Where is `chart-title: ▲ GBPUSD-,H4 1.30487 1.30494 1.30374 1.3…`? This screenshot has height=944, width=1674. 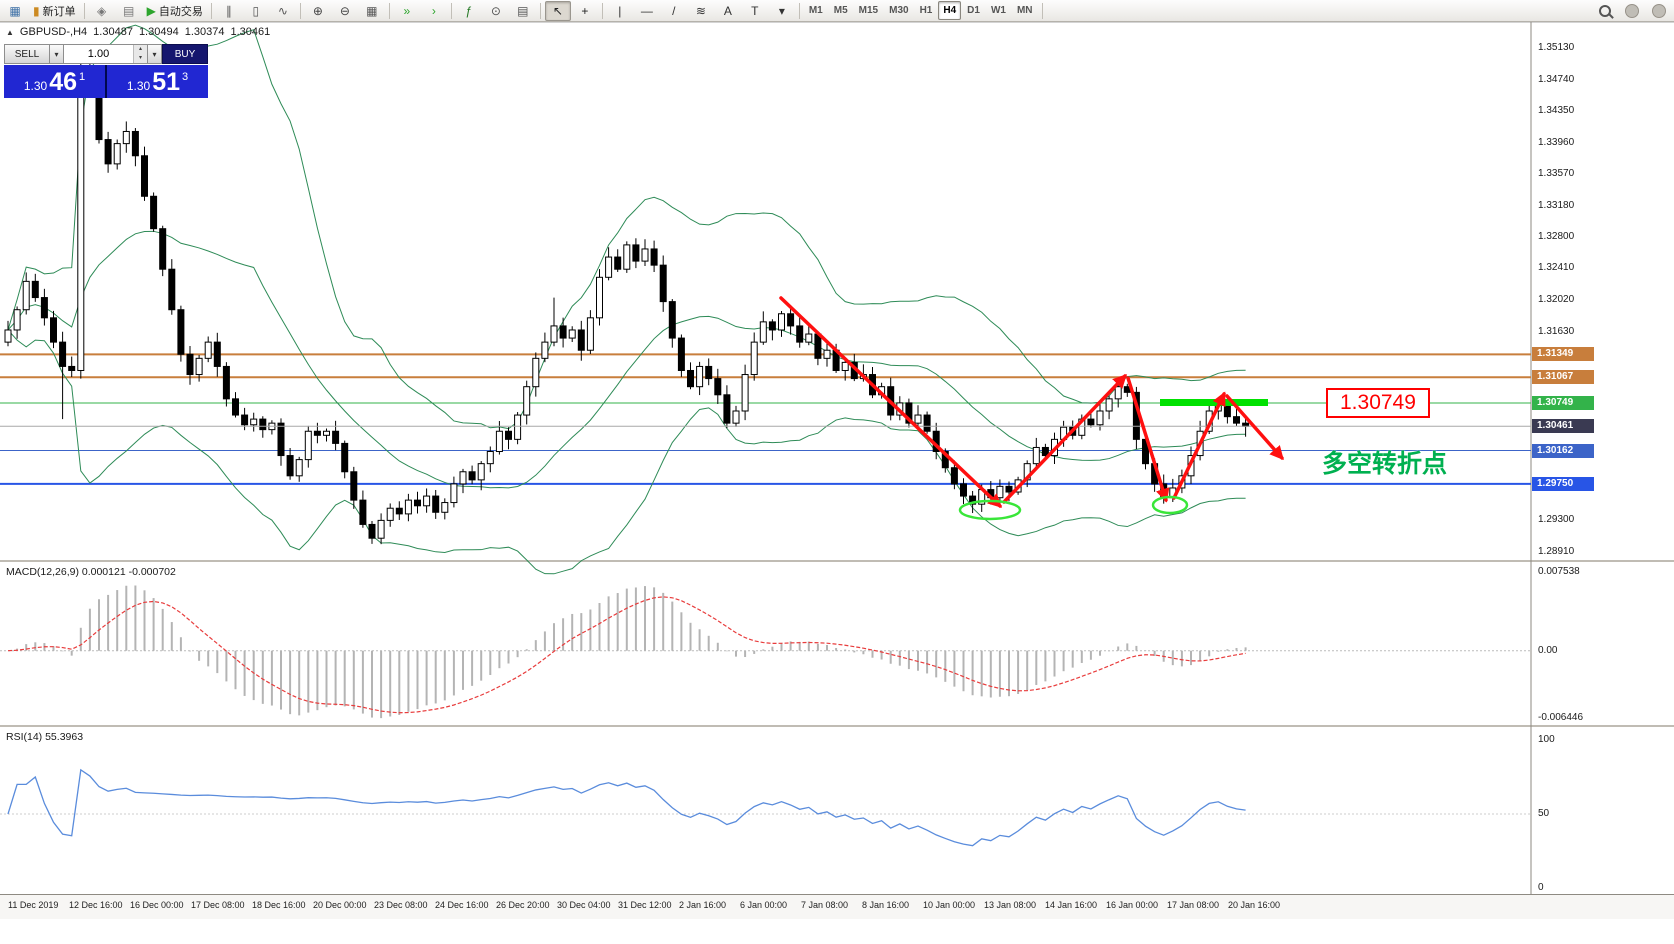 chart-title: ▲ GBPUSD-,H4 1.30487 1.30494 1.30374 1.3… is located at coordinates (138, 32).